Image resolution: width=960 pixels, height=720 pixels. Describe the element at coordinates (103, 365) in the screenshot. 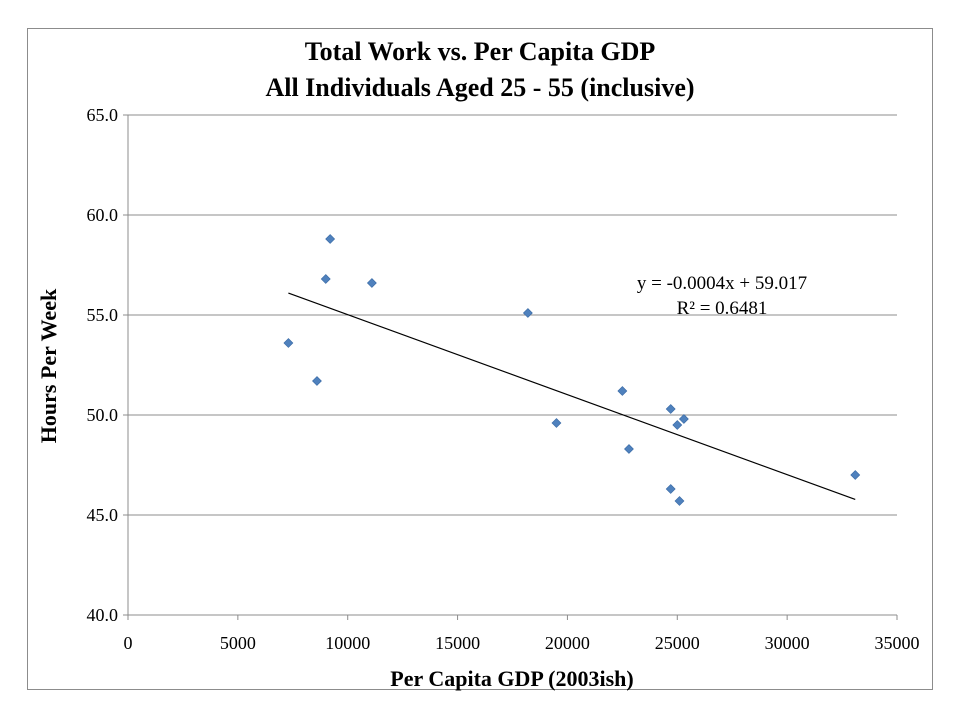

I see `y-tick-labels: 40.0 45.0 50.0 55.0 60.0 65.0` at that location.